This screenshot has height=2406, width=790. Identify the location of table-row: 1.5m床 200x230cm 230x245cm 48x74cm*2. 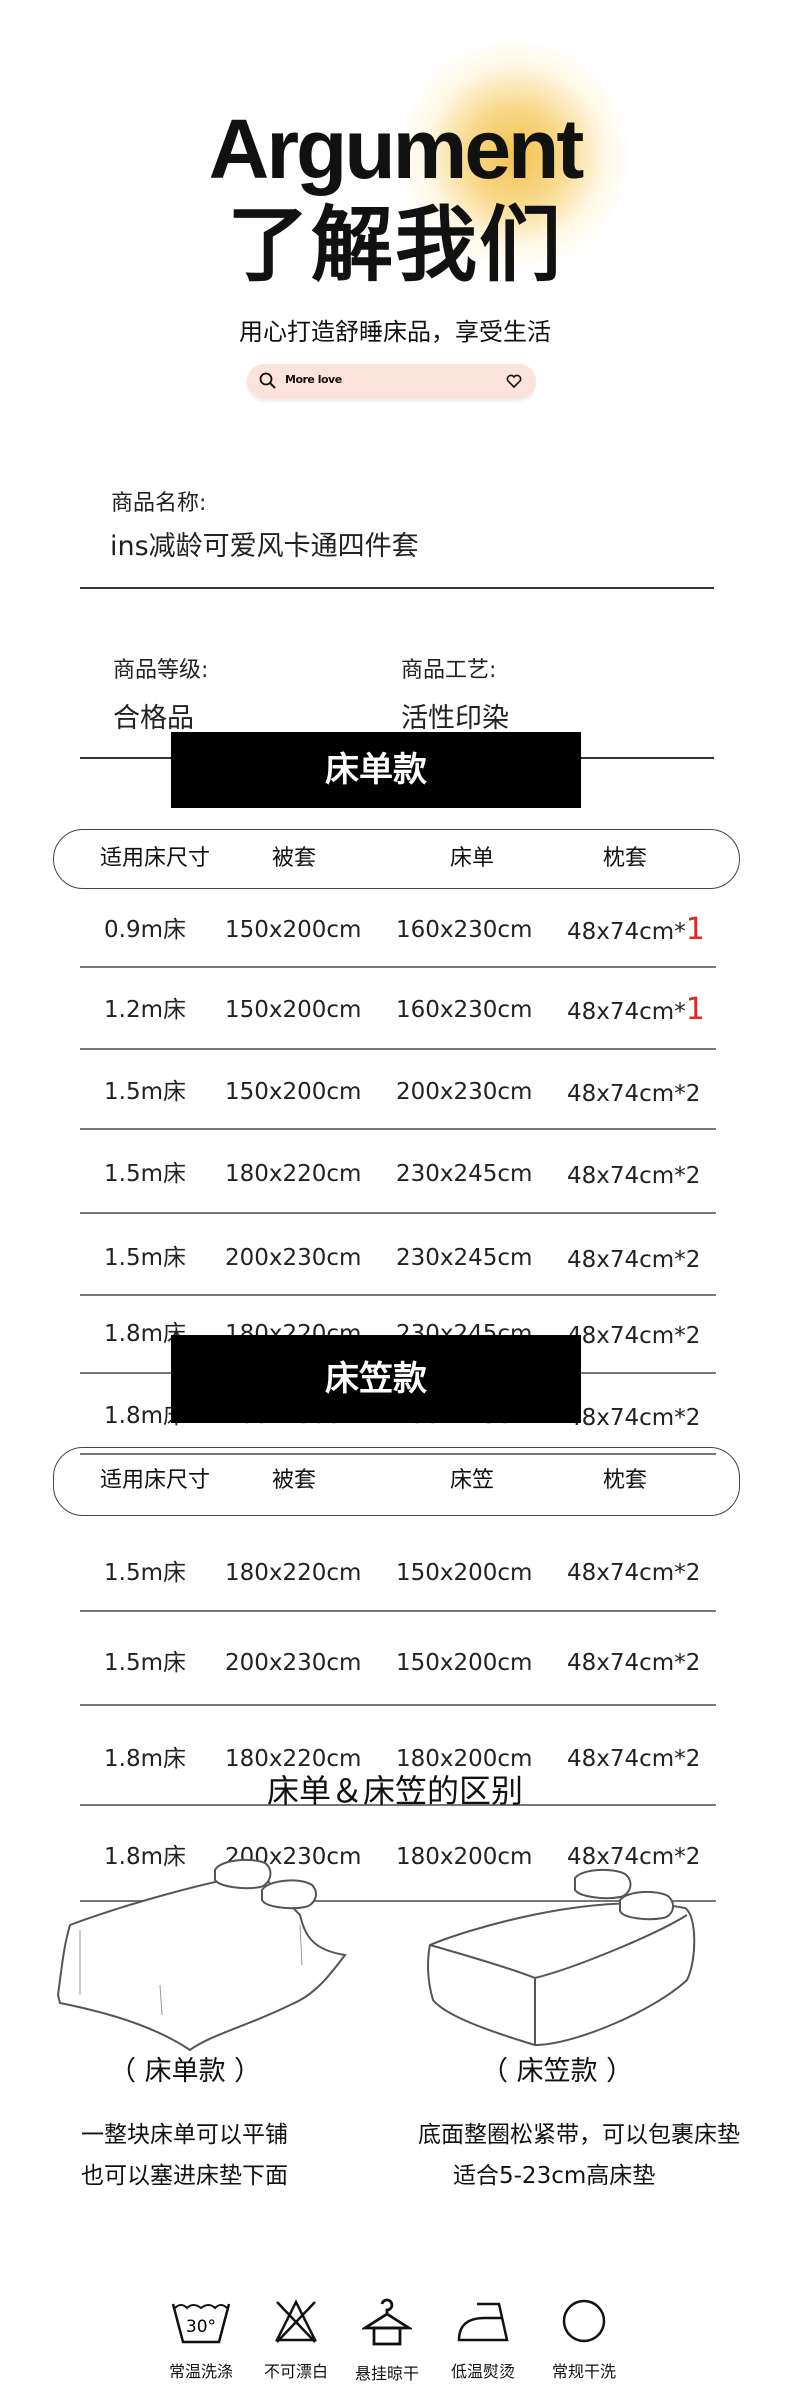
(395, 1258).